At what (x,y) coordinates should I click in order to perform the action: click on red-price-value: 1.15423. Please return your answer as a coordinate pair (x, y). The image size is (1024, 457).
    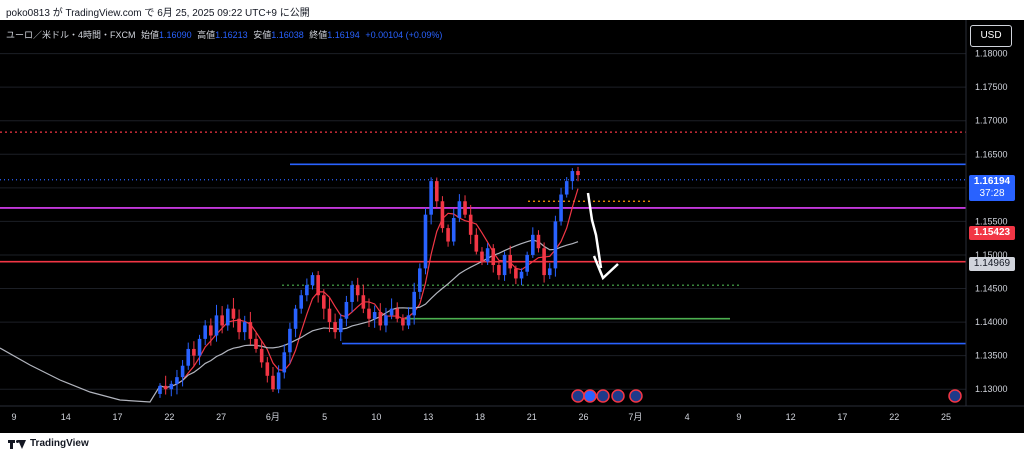
    Looking at the image, I should click on (992, 232).